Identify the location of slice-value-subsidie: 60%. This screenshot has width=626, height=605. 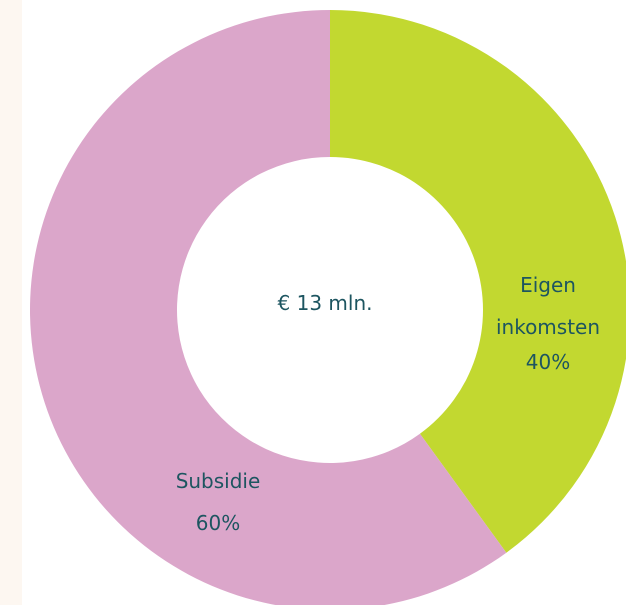
(218, 523).